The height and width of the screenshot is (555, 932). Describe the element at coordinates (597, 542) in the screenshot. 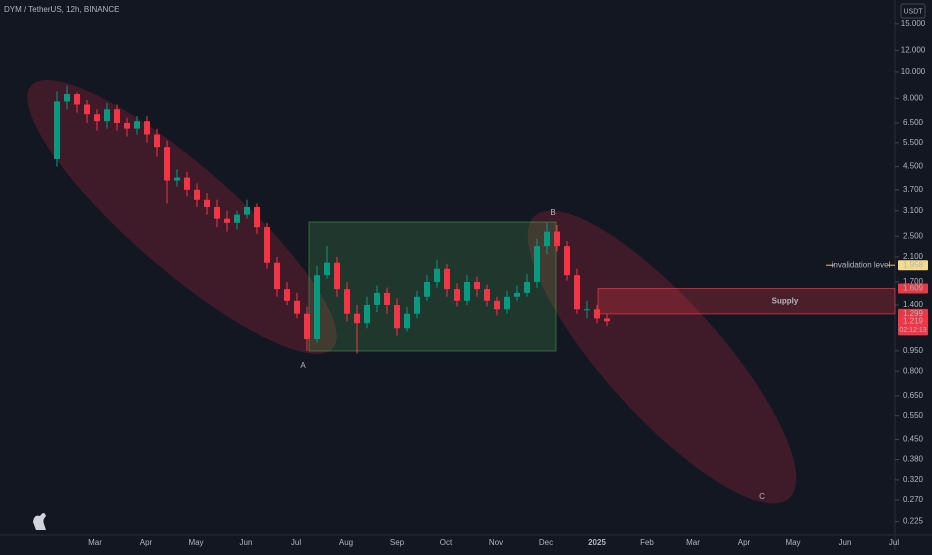

I see `x-tick-label: 2025` at that location.